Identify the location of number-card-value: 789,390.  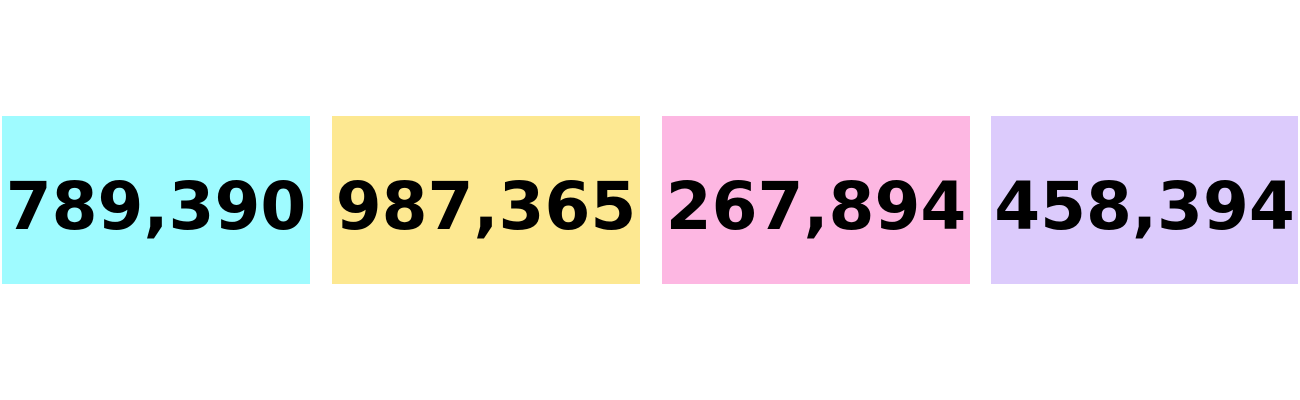
(156, 206).